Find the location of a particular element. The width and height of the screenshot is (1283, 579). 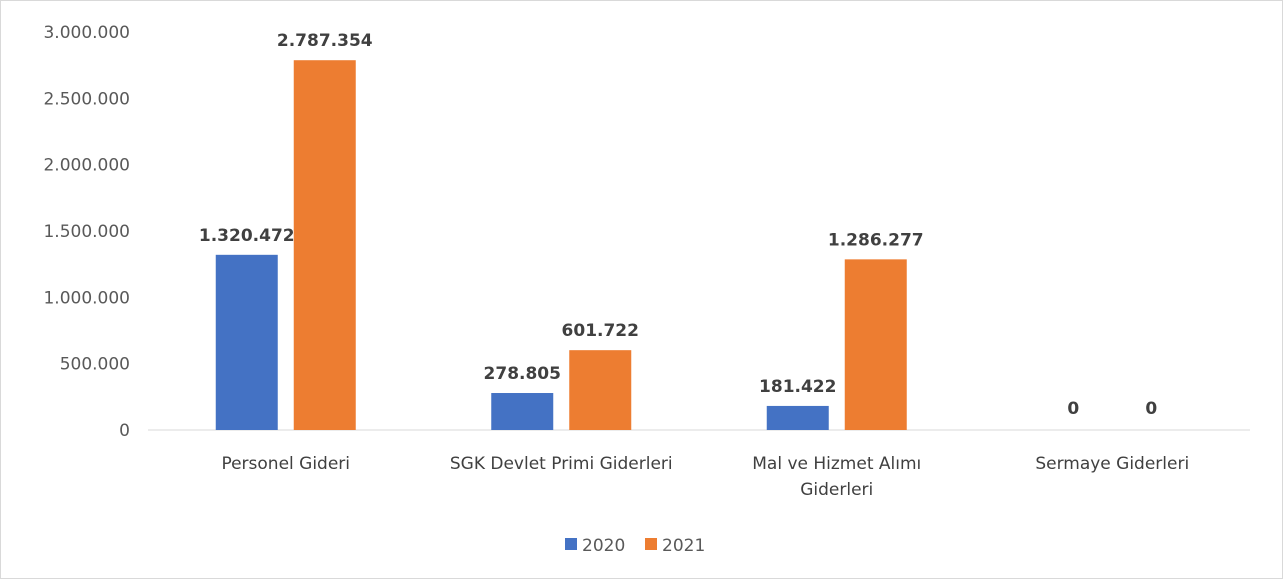

y-tick-label: 2.500.000 is located at coordinates (86, 99).